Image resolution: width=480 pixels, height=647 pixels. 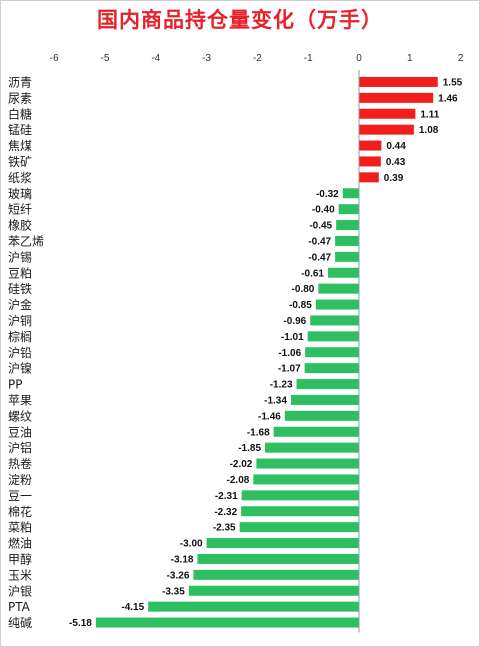 What do you see at coordinates (20, 527) in the screenshot?
I see `category-label: 菜粕` at bounding box center [20, 527].